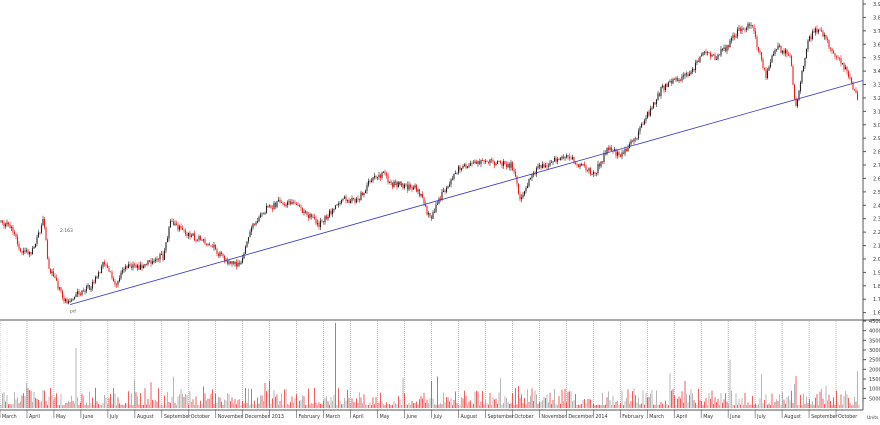  What do you see at coordinates (876, 287) in the screenshot?
I see `price-tick-label: 1.8` at bounding box center [876, 287].